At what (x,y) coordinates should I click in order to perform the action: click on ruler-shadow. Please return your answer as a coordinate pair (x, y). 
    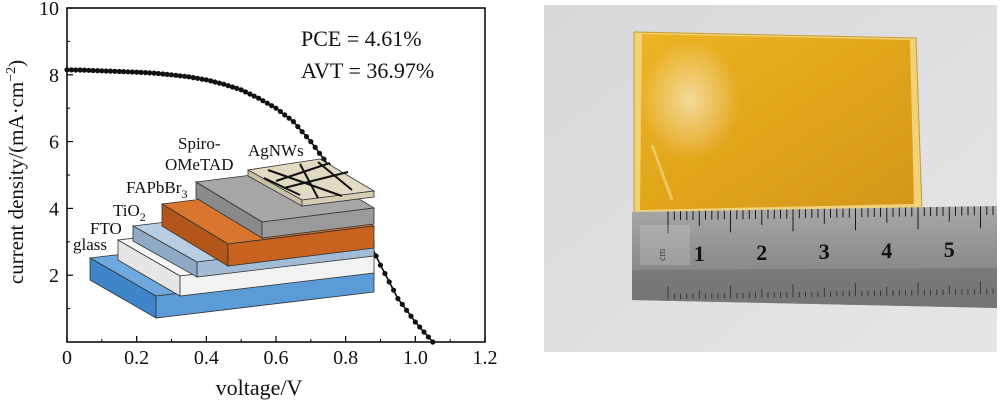
    Looking at the image, I should click on (814, 288).